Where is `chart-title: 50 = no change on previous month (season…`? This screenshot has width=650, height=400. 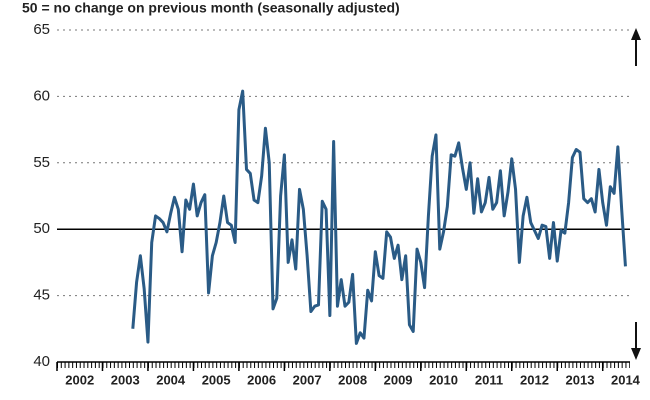 chart-title: 50 = no change on previous month (season… is located at coordinates (211, 8).